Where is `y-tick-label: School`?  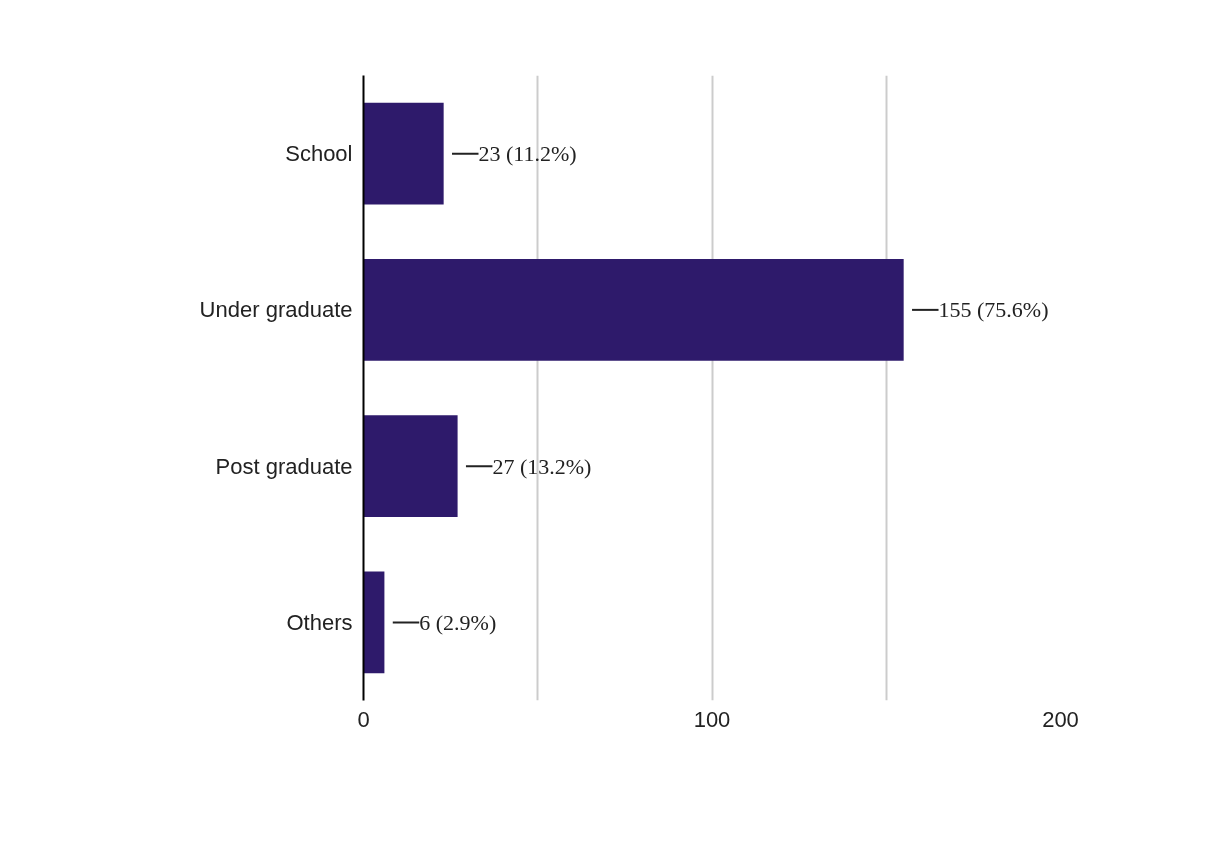
y-tick-label: School is located at coordinates (319, 154).